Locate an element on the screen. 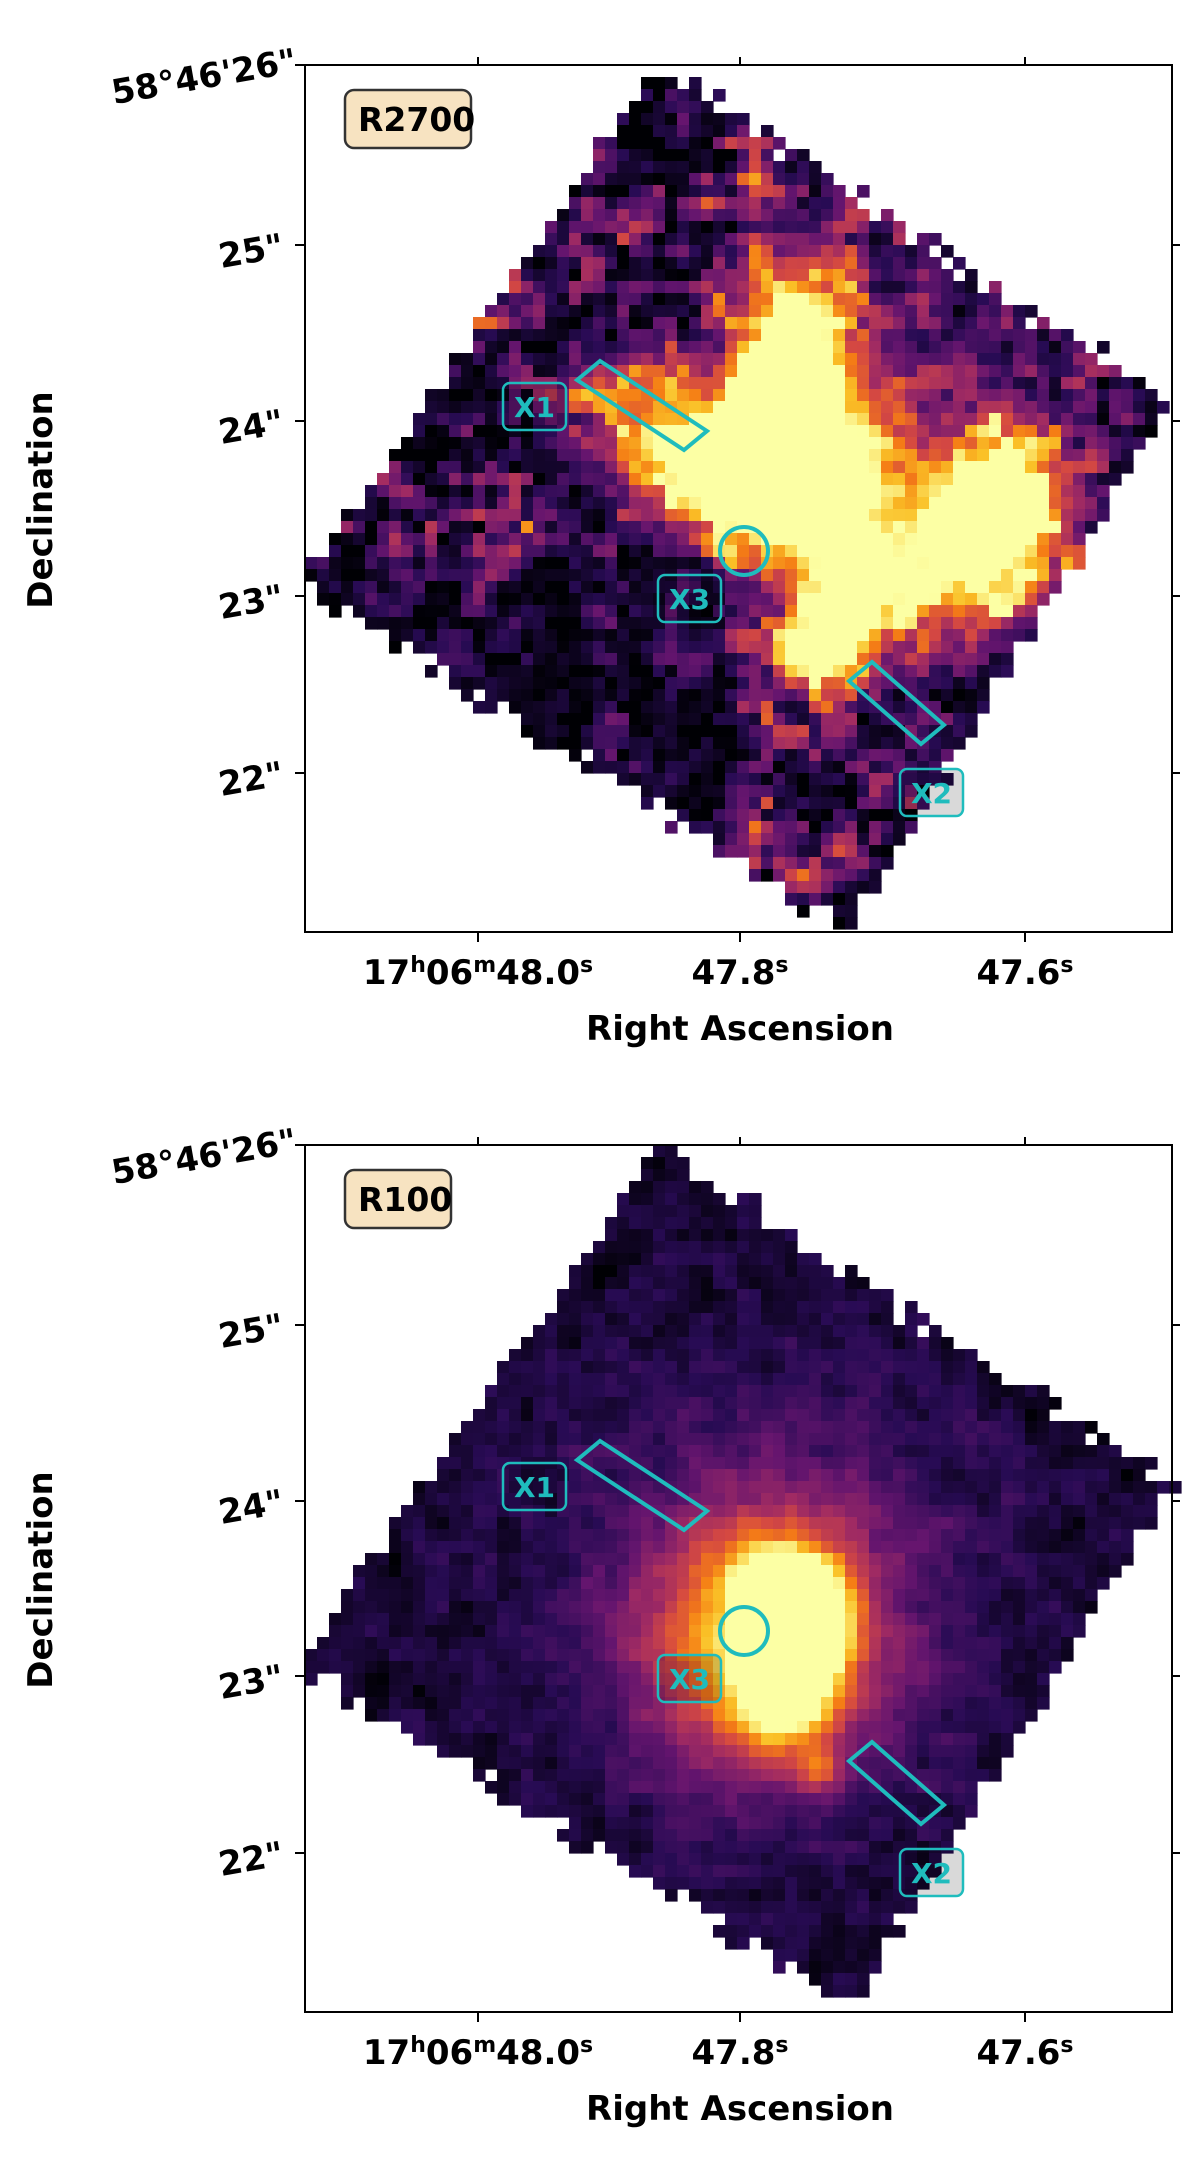 The image size is (1200, 2164). svg-text: X3 is located at coordinates (689, 599).